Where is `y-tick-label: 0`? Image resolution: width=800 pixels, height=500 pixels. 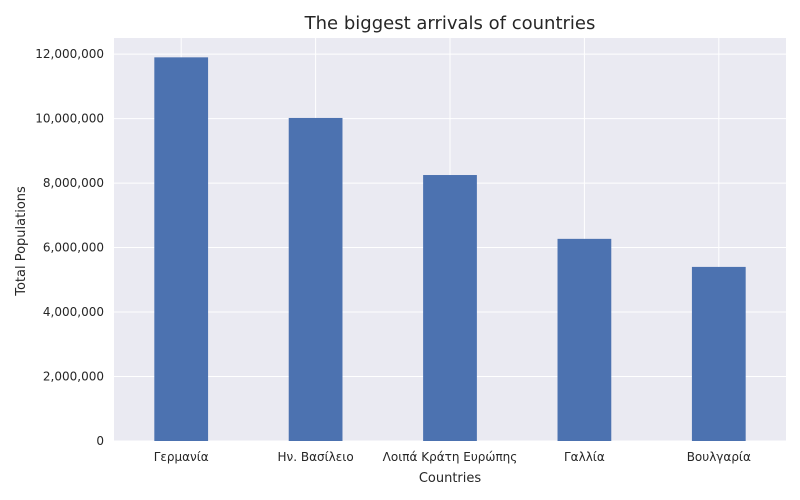
y-tick-label: 0 is located at coordinates (100, 441).